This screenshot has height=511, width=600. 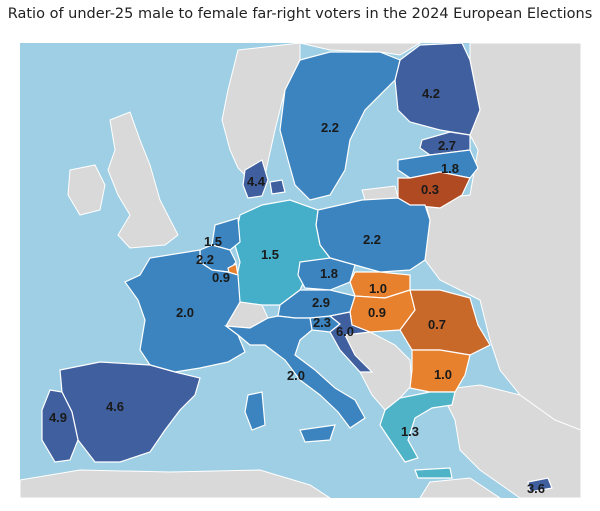 I want to click on label-netherlands: 1.5, so click(x=213, y=241).